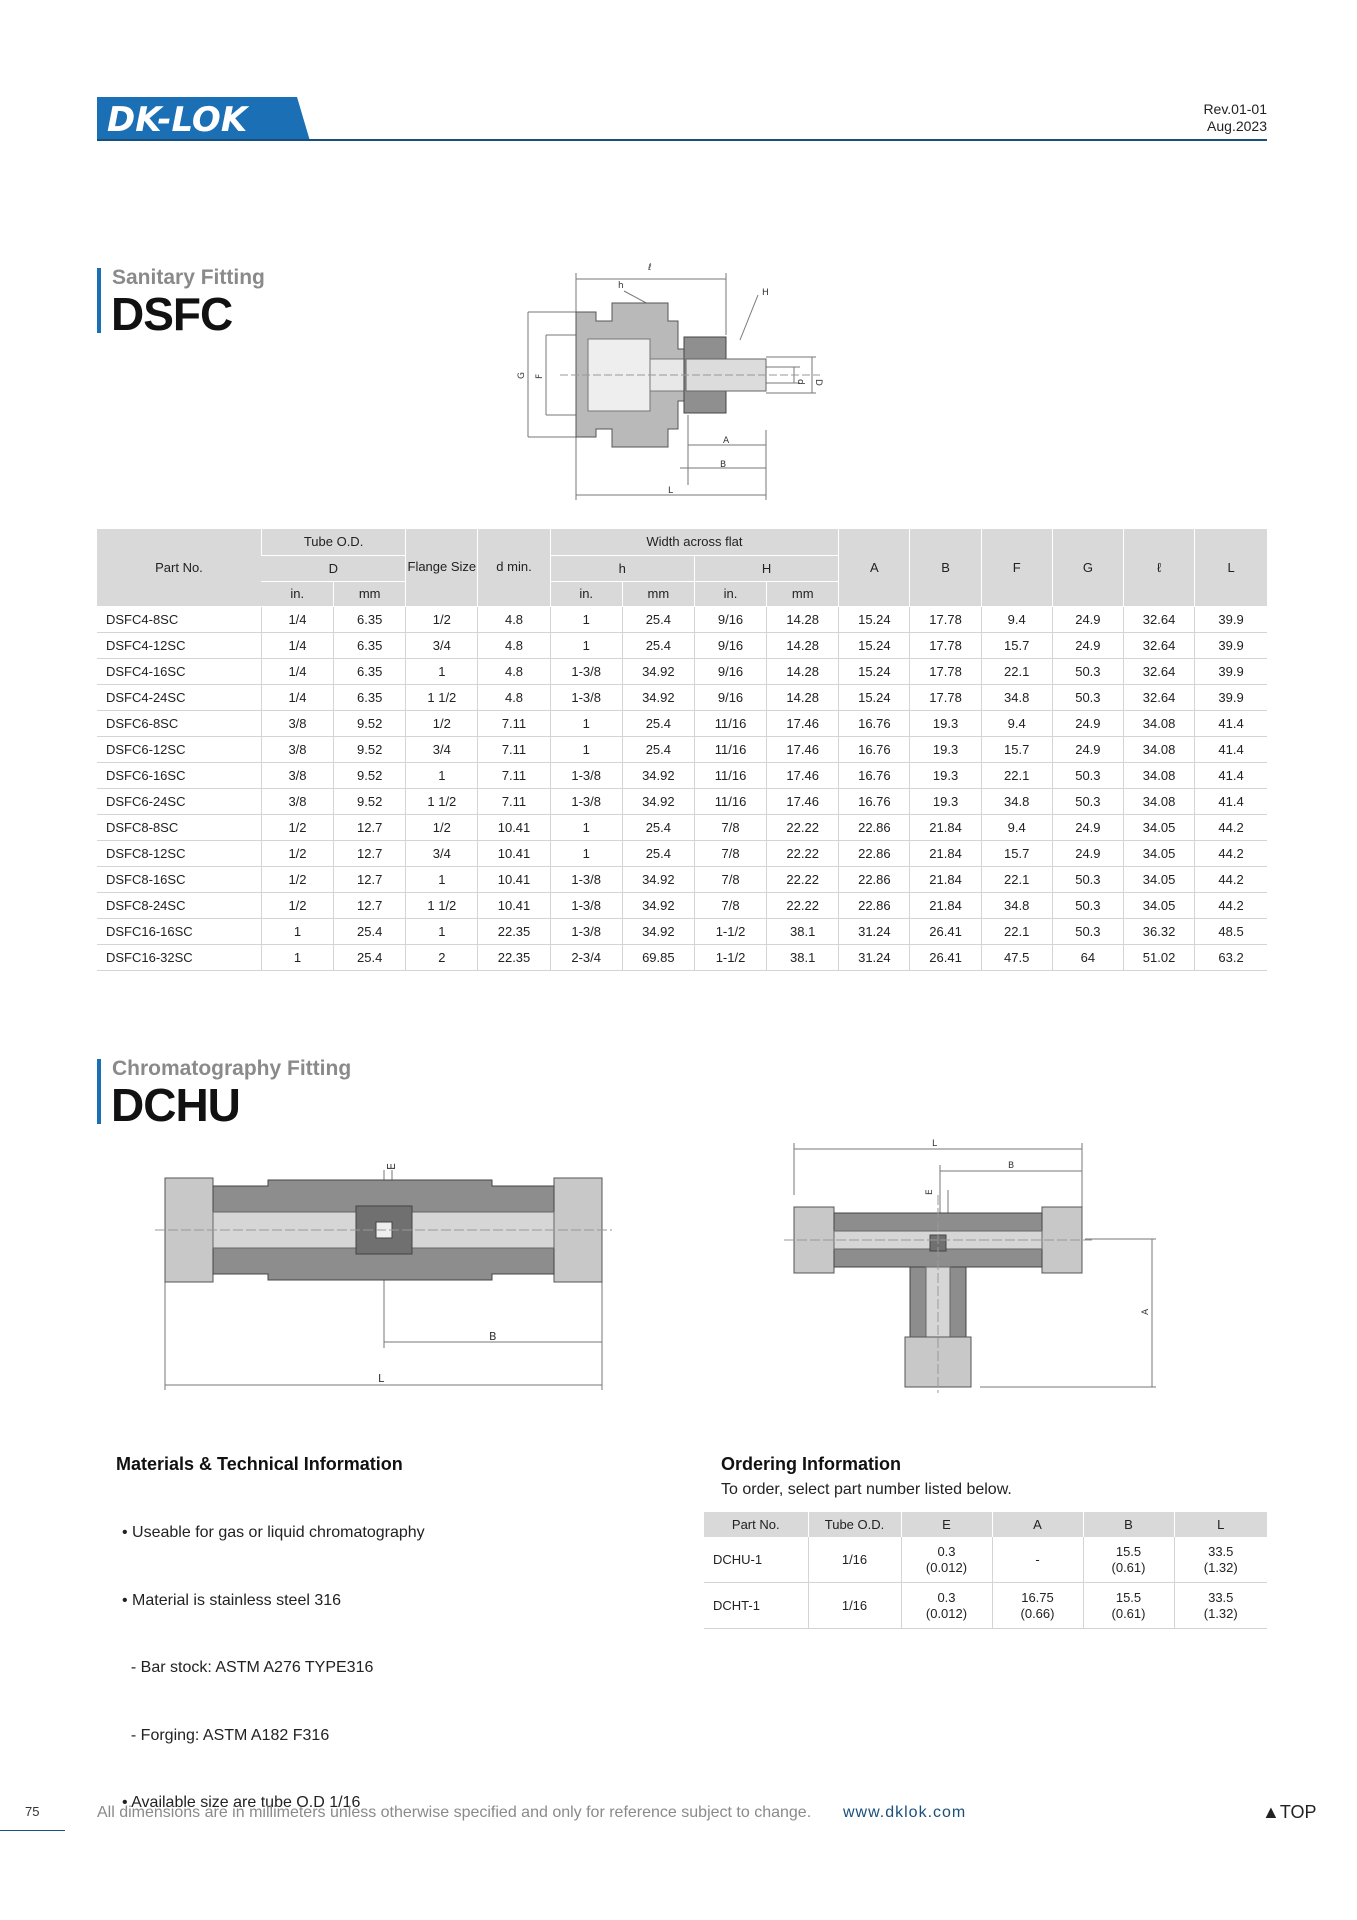 The width and height of the screenshot is (1357, 1920). I want to click on part-number-cell: DSFC6-16SC, so click(179, 775).